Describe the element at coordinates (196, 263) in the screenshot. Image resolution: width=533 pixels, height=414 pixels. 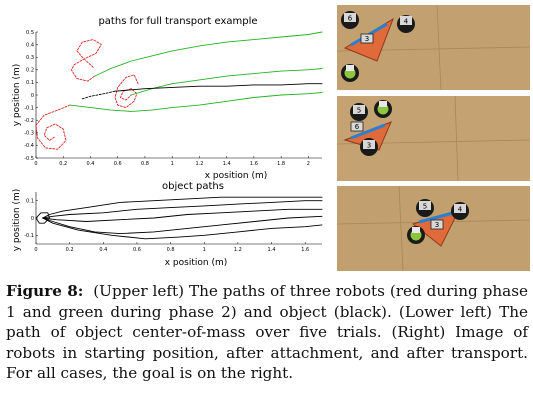
I see `lower-plot-x-label: x position (m)` at that location.